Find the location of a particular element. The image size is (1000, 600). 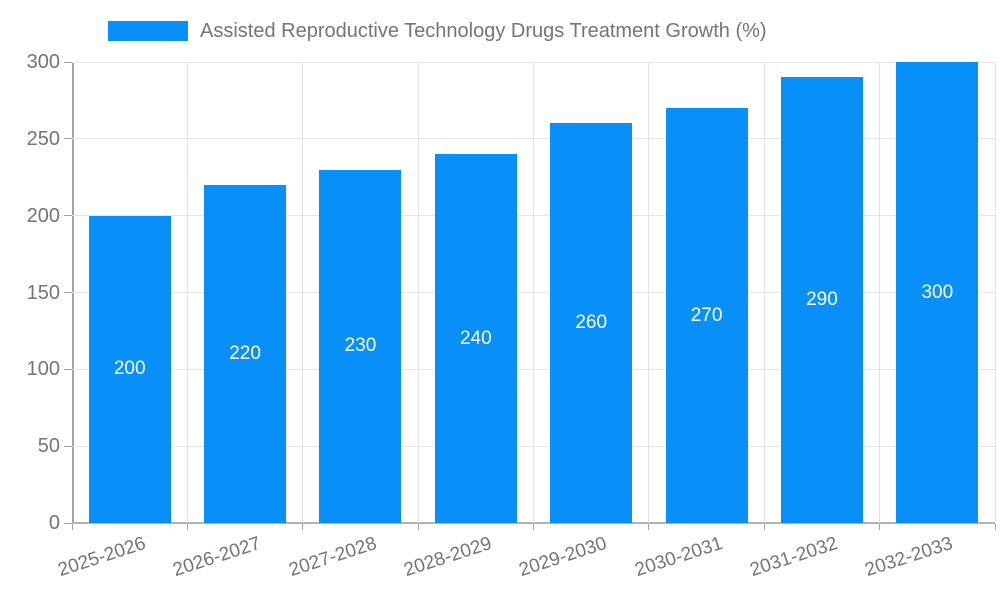

bar-2025-2026 is located at coordinates (129, 369).